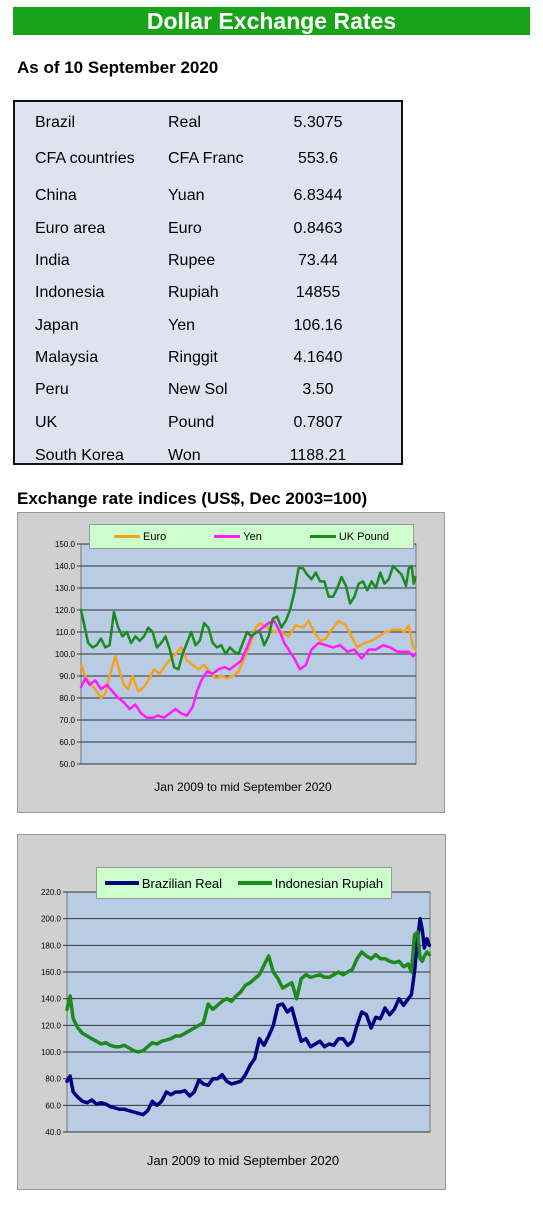 Image resolution: width=543 pixels, height=1205 pixels. What do you see at coordinates (191, 422) in the screenshot?
I see `currency-cell: Pound` at bounding box center [191, 422].